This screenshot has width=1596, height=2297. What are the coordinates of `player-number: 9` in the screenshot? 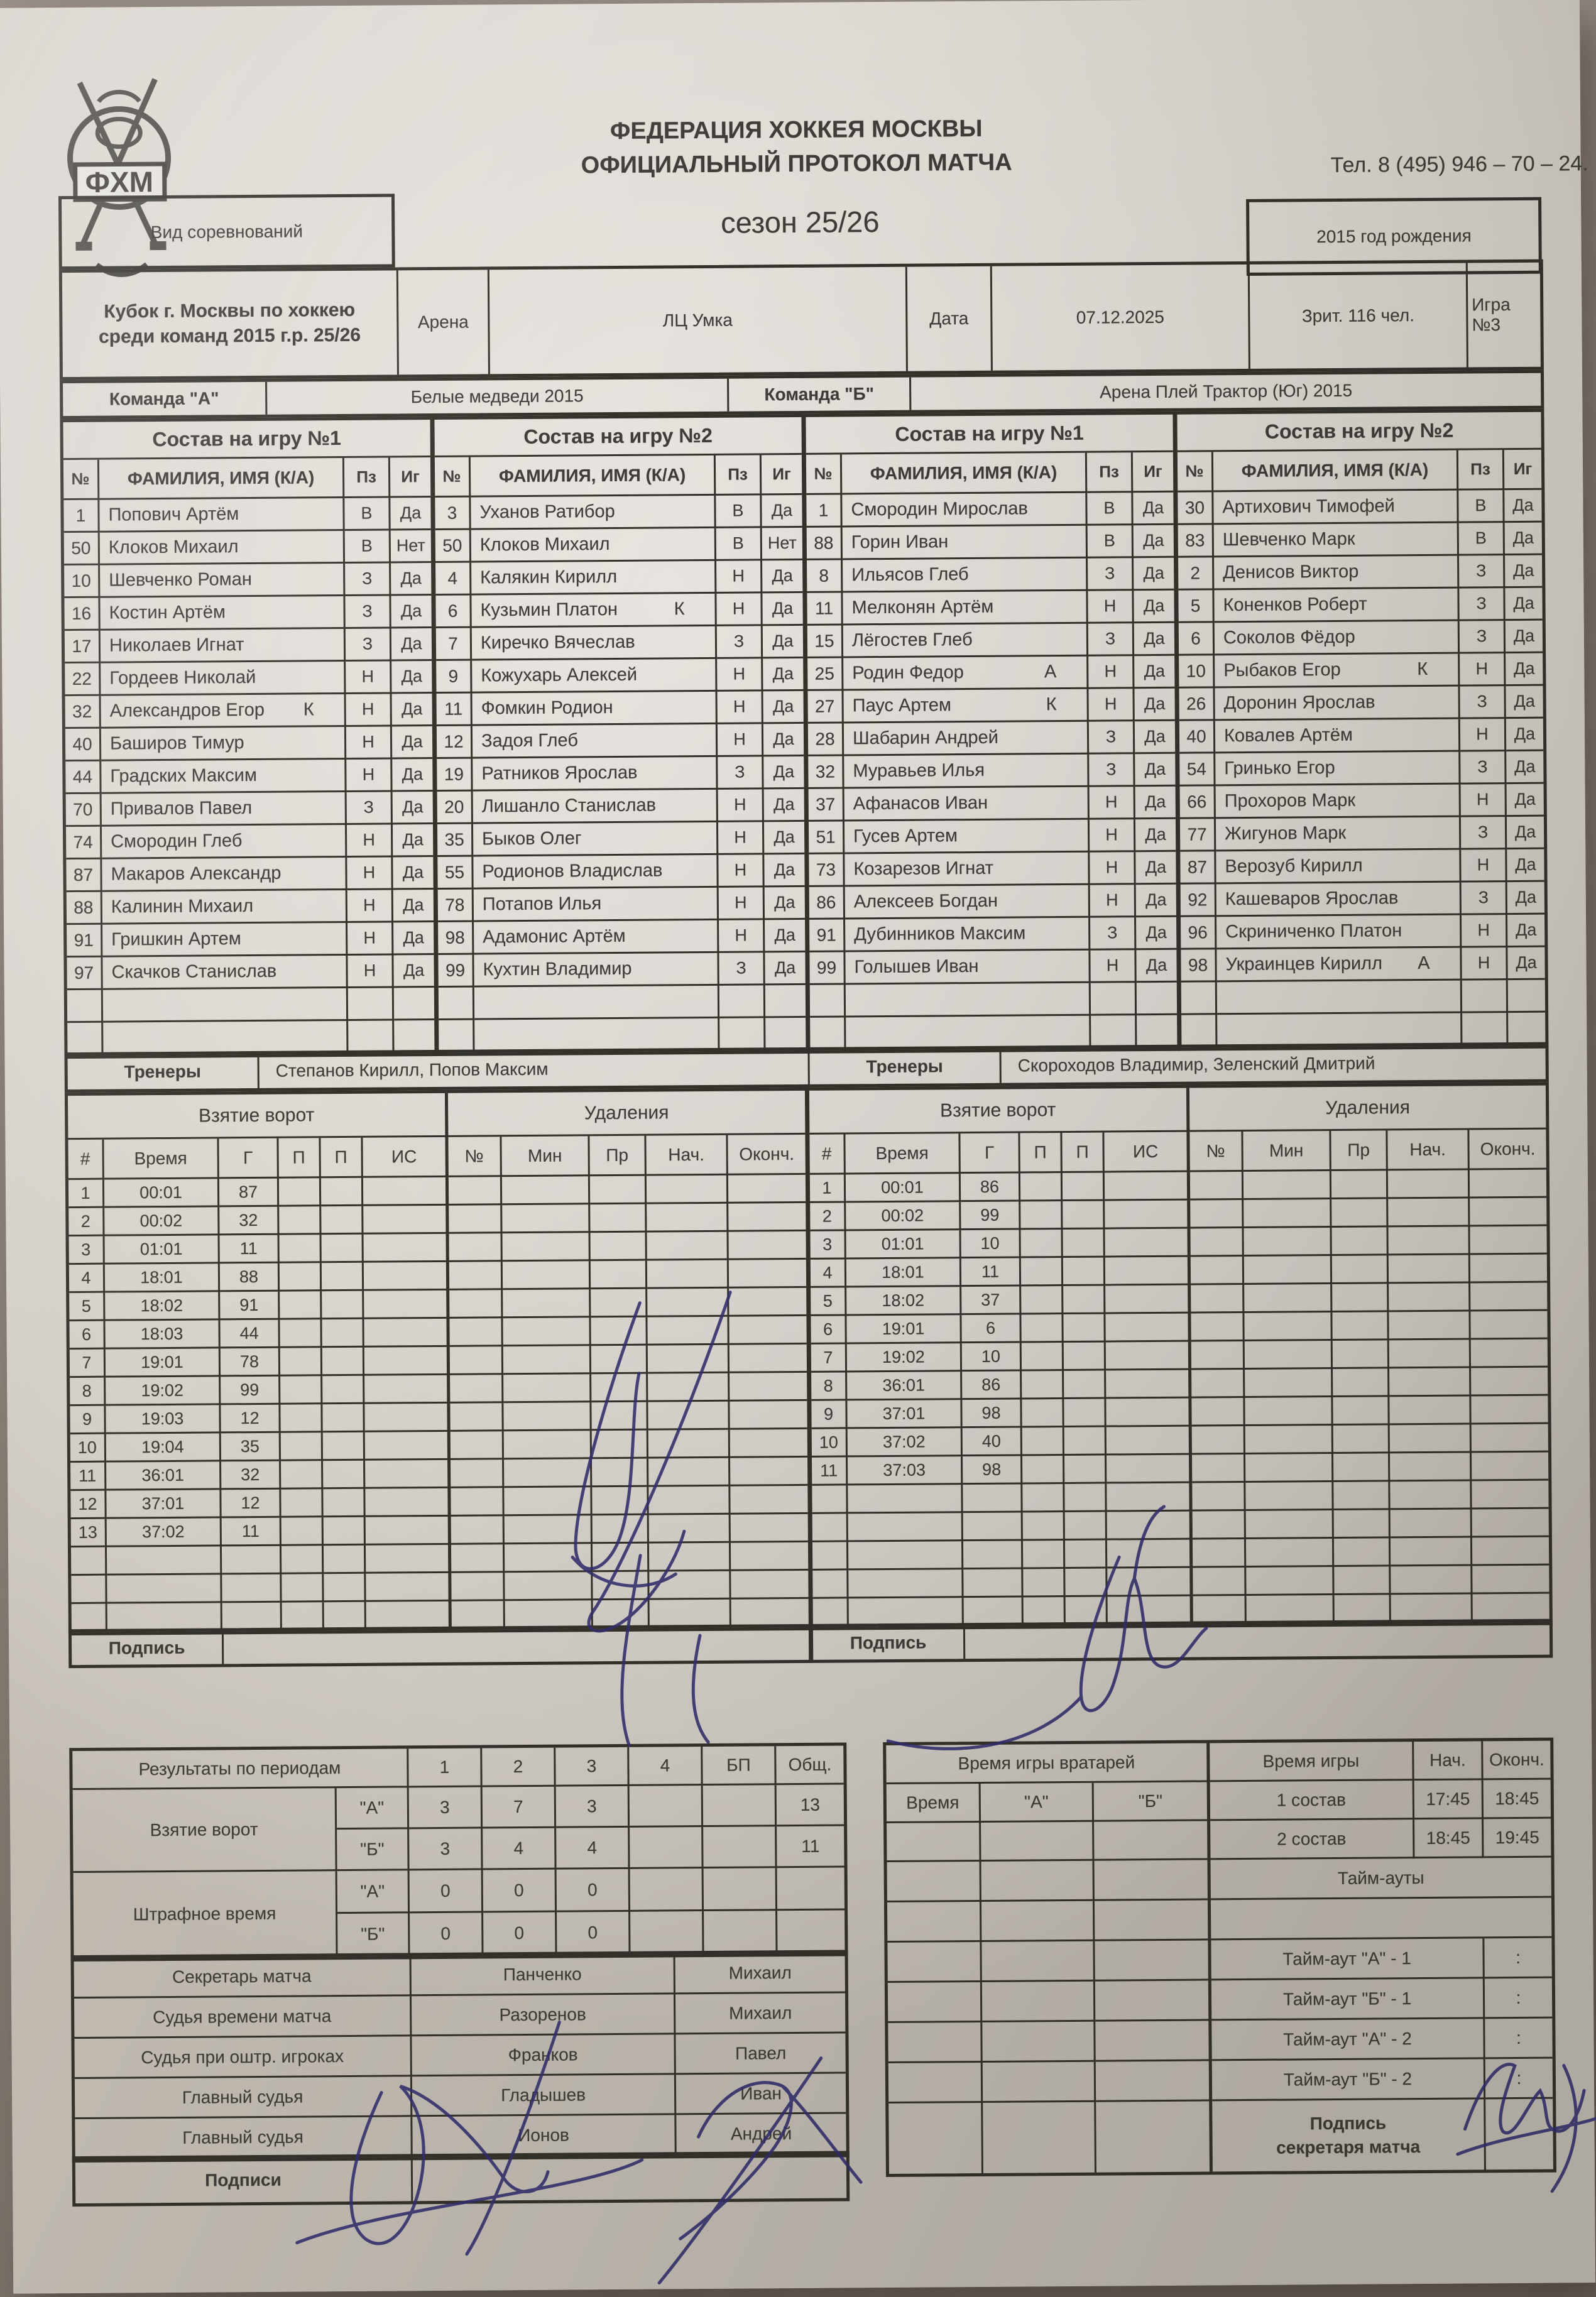 It's located at (454, 677).